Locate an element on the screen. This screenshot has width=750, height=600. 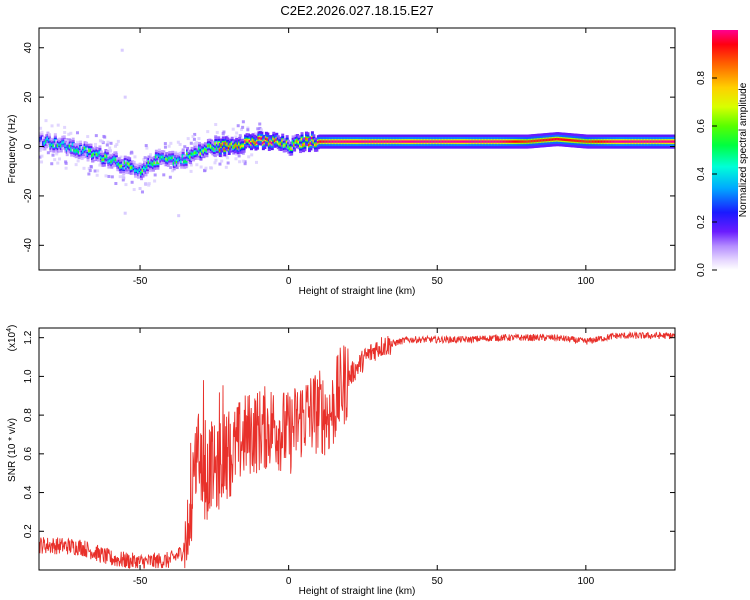
colorbar-tick-label: 0.6 is located at coordinates (701, 126).